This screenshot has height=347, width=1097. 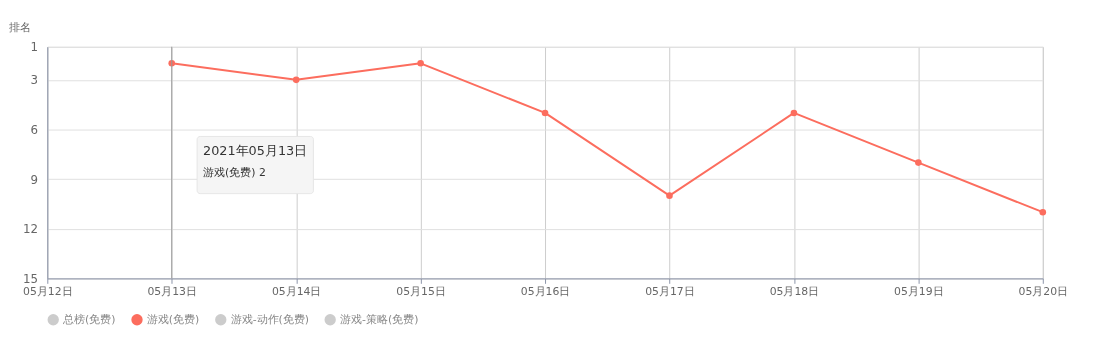 What do you see at coordinates (296, 291) in the screenshot?
I see `x-tick-label: 05月14日` at bounding box center [296, 291].